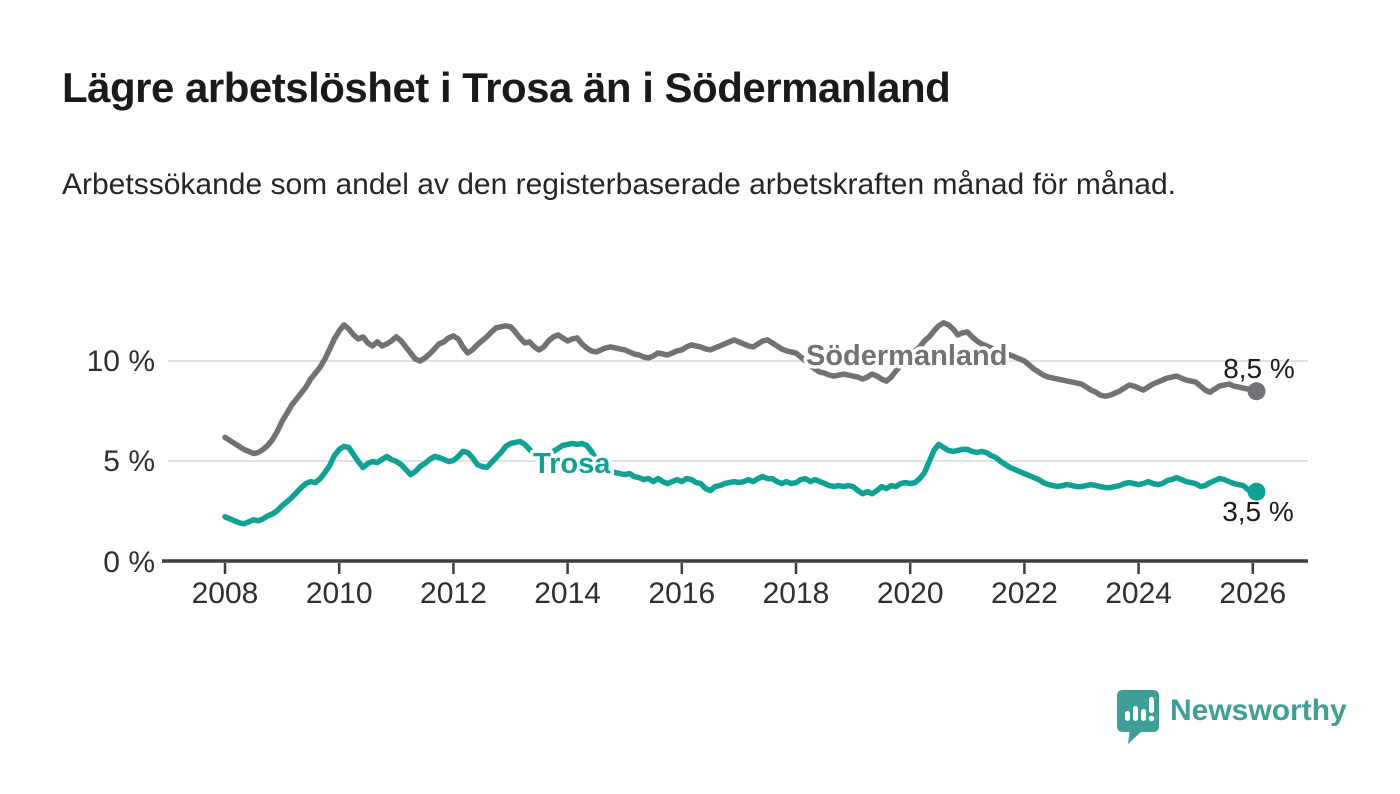  Describe the element at coordinates (572, 464) in the screenshot. I see `series-label-trosa: Trosa` at that location.